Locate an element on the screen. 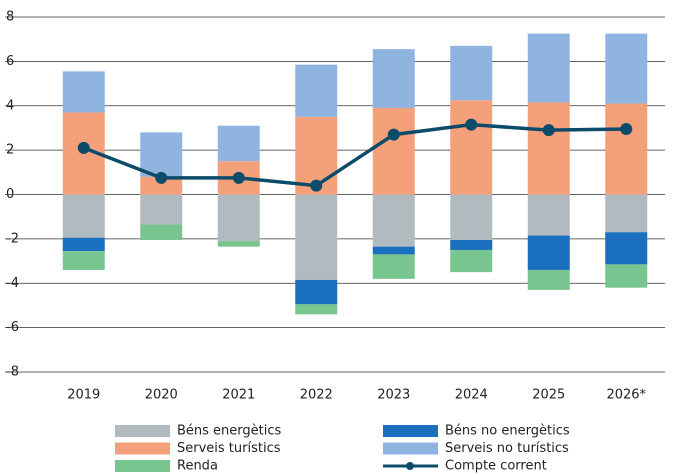 This screenshot has height=475, width=680. legend-label: Serveis turístics is located at coordinates (229, 448).